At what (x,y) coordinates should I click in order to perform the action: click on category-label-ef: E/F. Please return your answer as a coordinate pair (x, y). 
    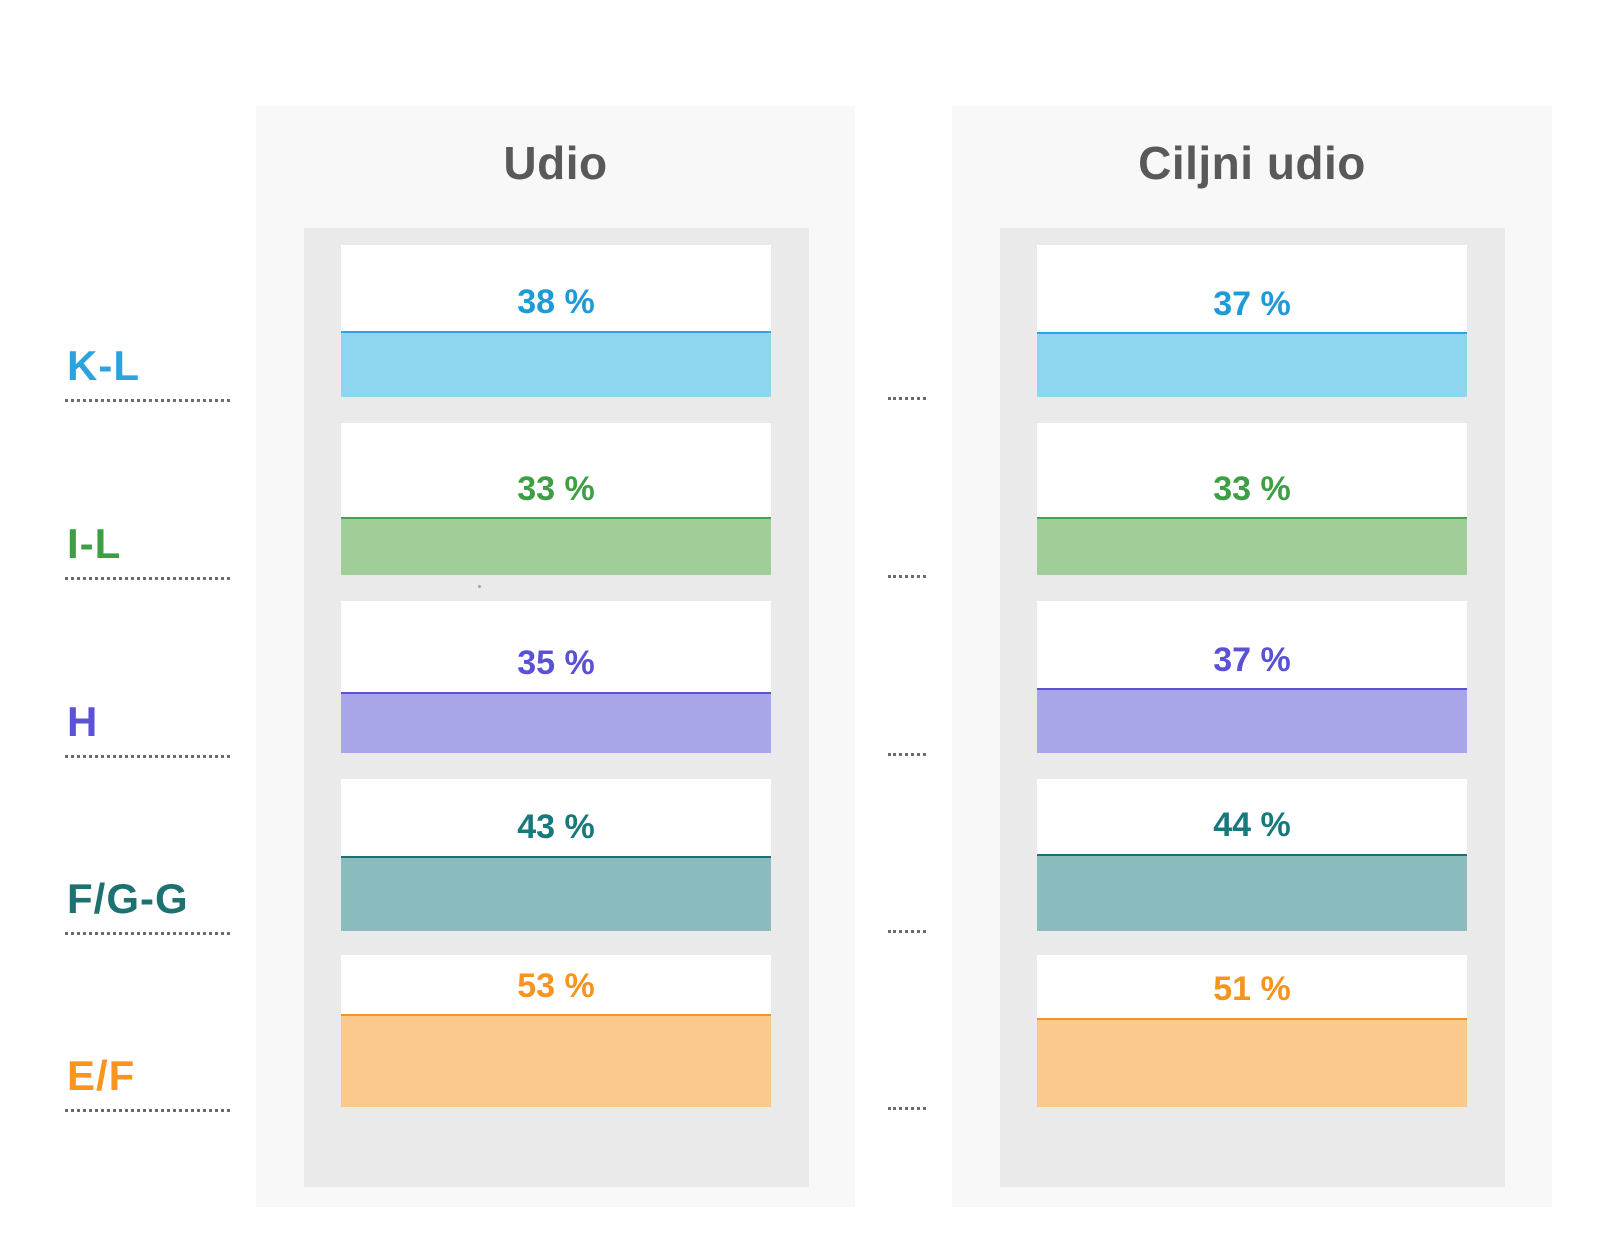
    Looking at the image, I should click on (101, 1075).